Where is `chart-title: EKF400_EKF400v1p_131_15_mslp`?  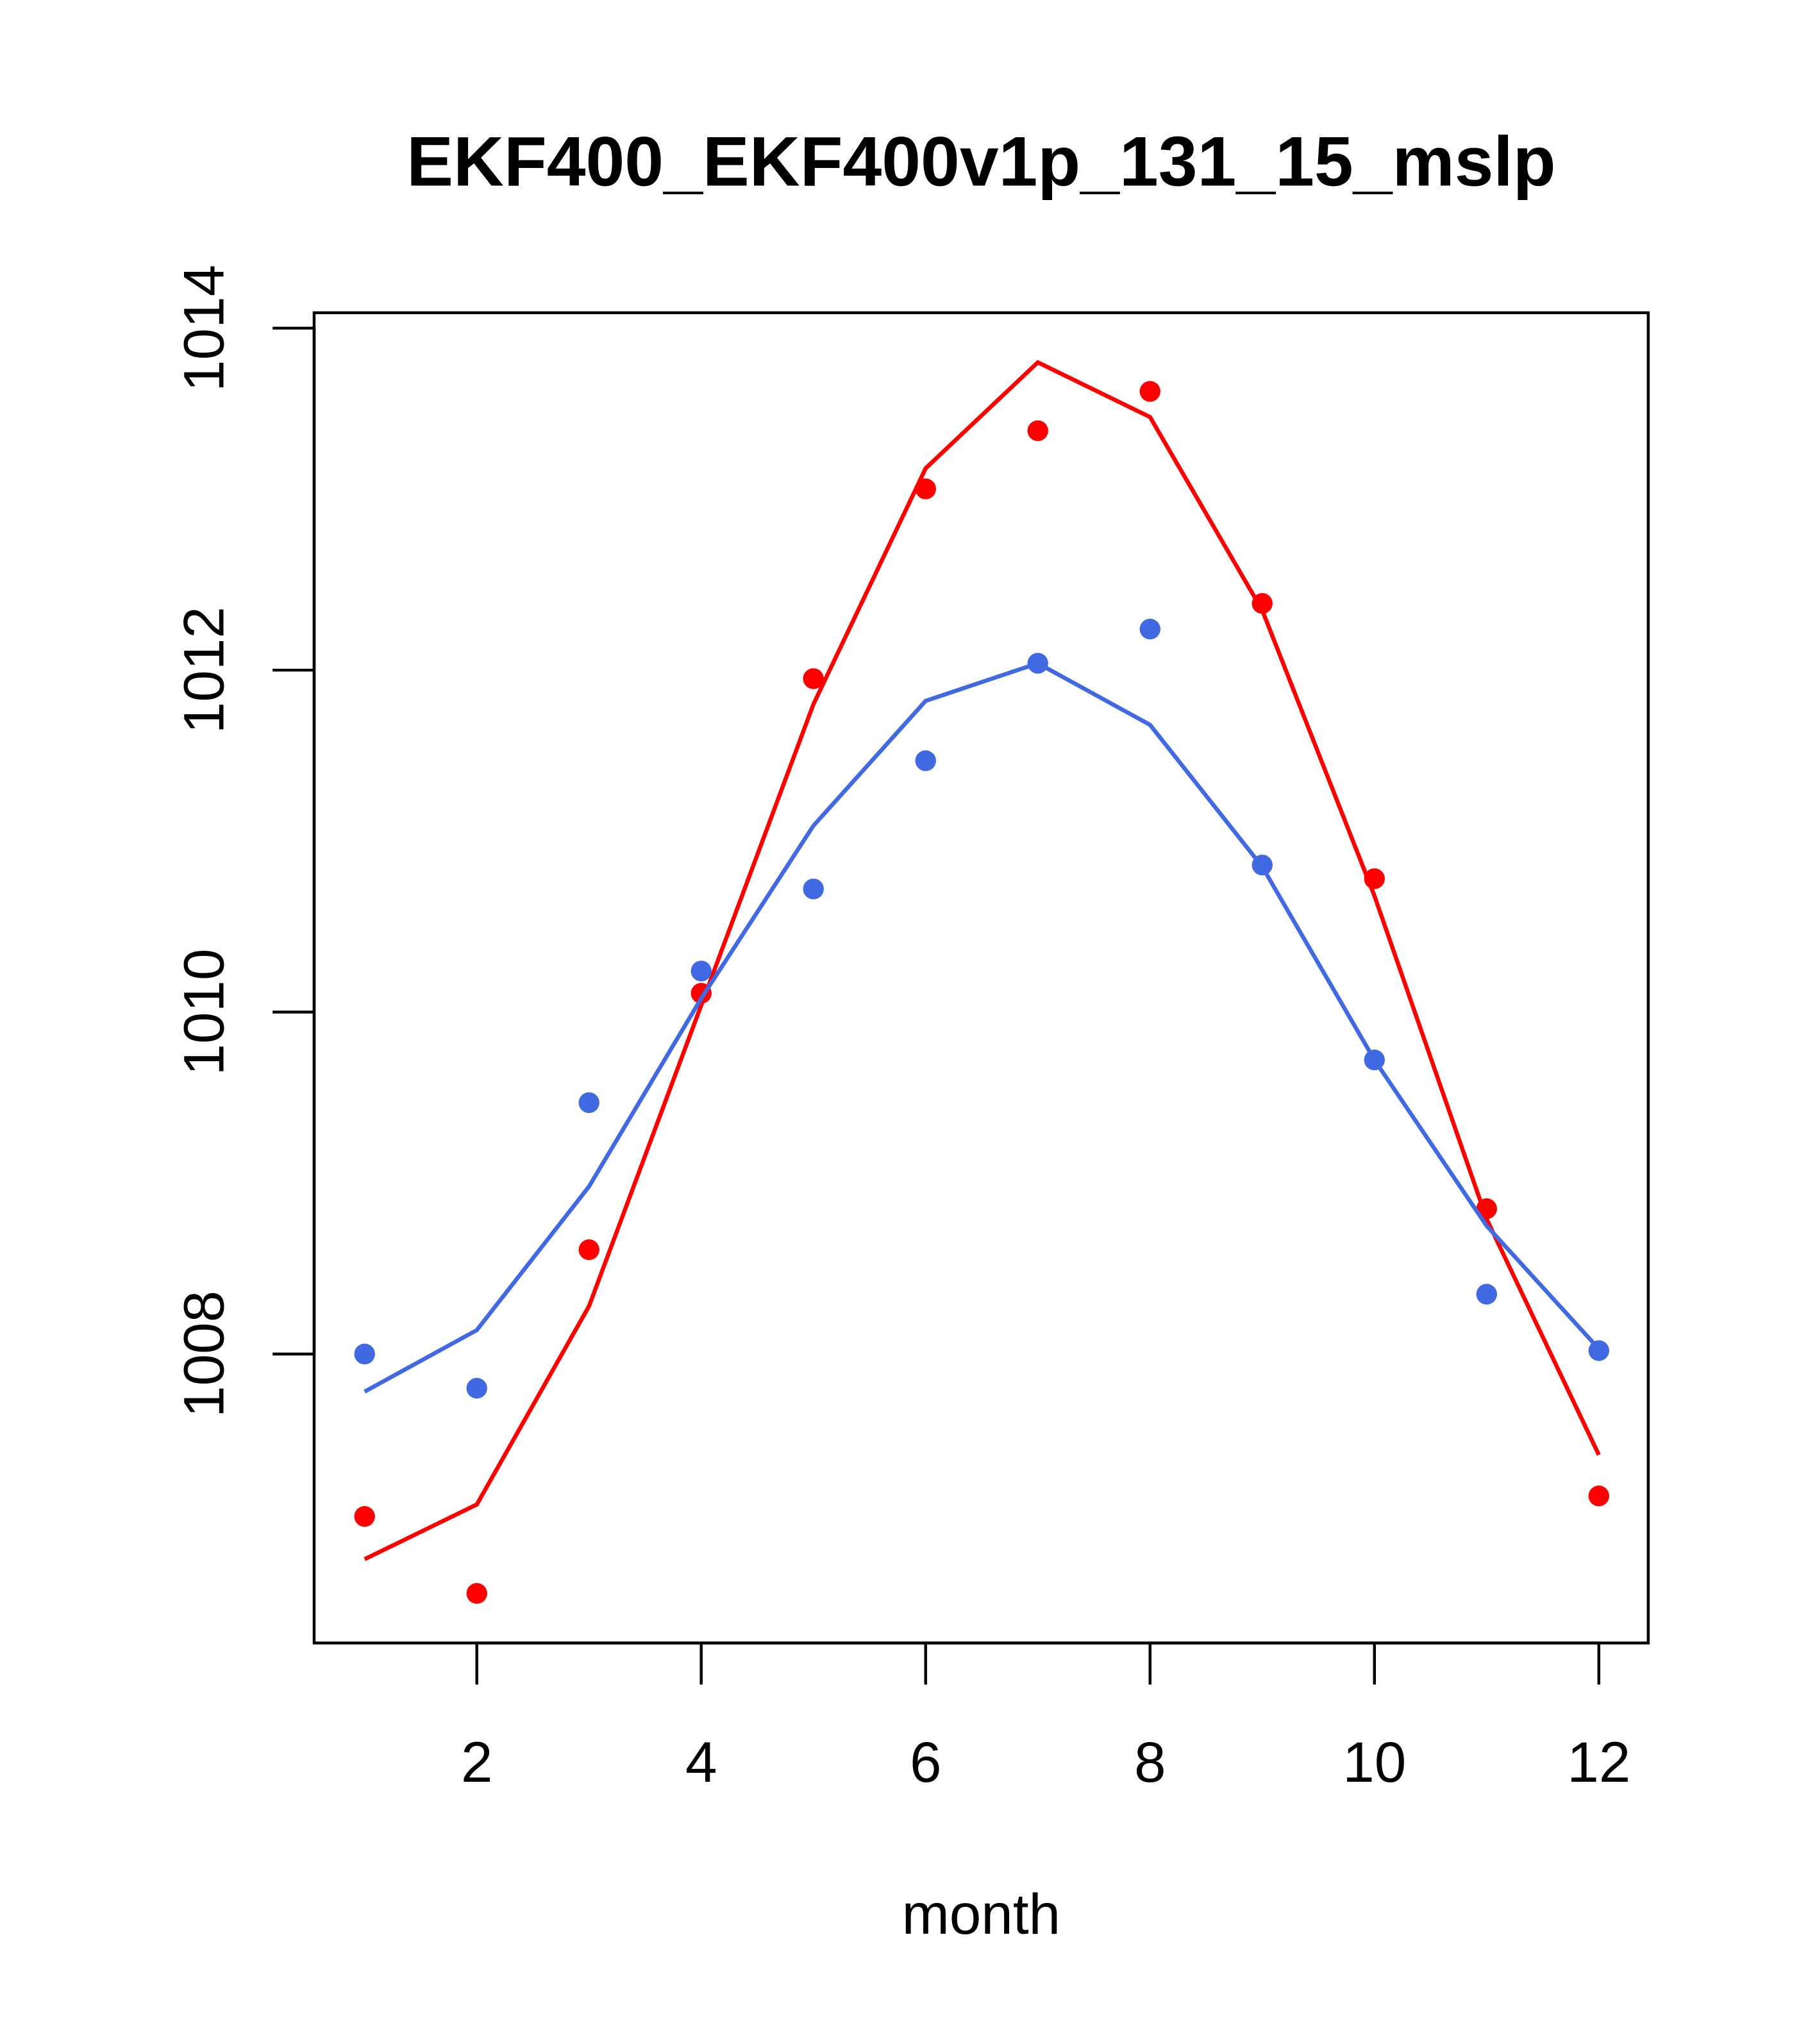
chart-title: EKF400_EKF400v1p_131_15_mslp is located at coordinates (981, 161).